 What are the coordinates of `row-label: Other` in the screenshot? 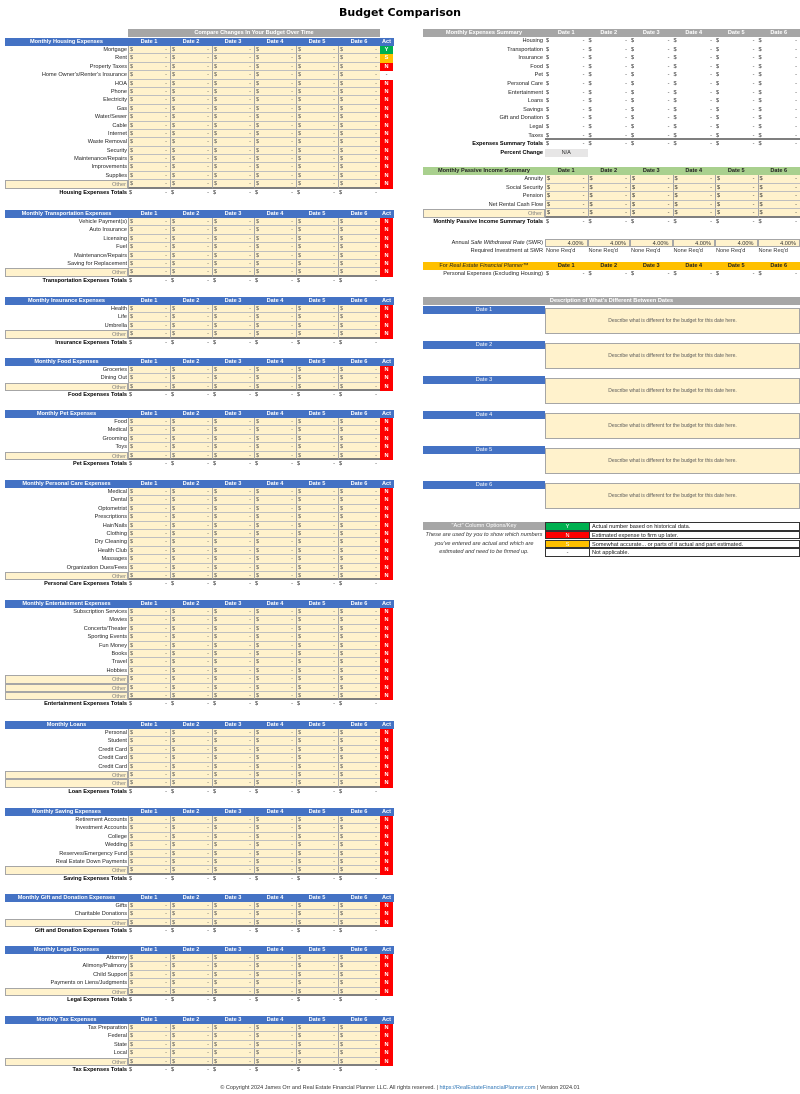 It's located at (66, 783).